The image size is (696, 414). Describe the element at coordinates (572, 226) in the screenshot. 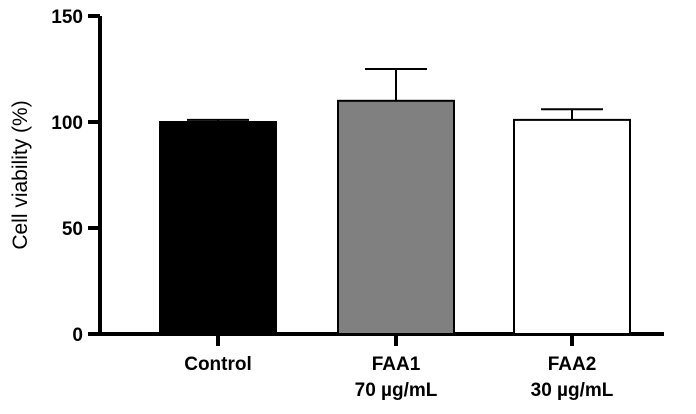

I see `bar-faa2` at that location.